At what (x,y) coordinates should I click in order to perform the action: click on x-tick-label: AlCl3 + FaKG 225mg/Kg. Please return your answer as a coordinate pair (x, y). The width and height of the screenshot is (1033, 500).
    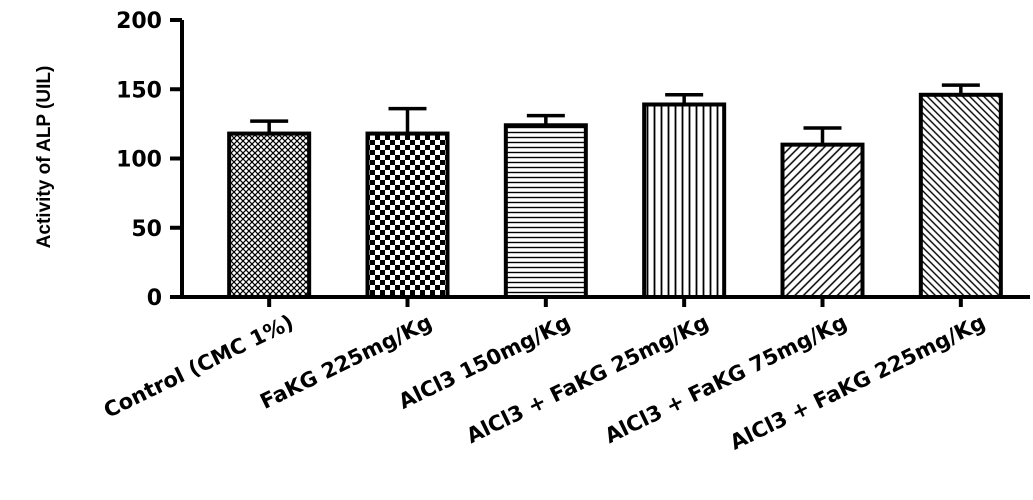
    Looking at the image, I should click on (857, 382).